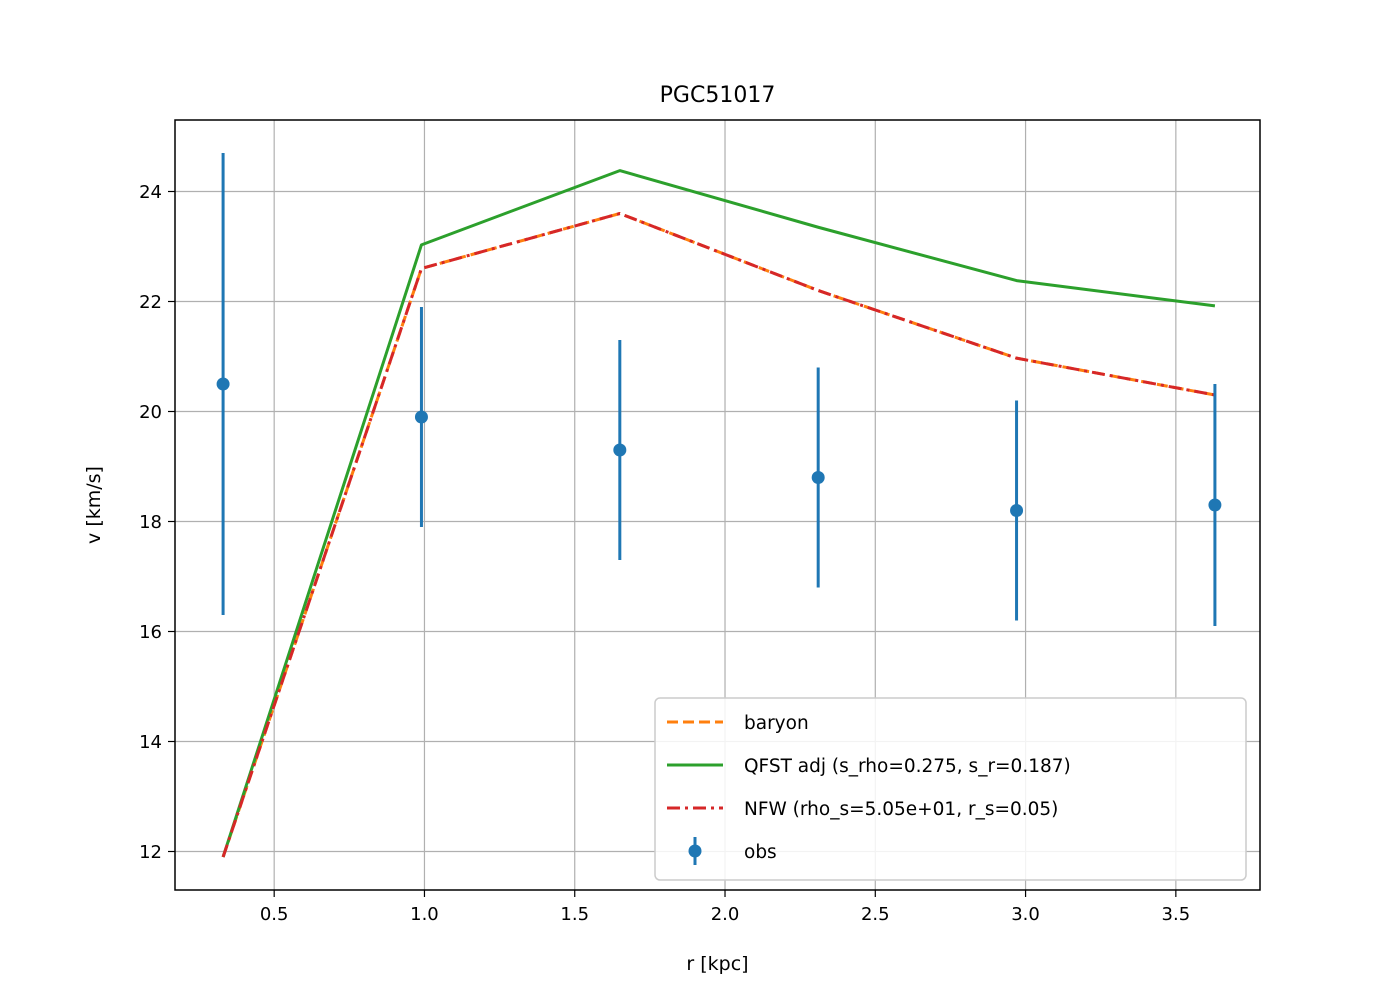 Image resolution: width=1400 pixels, height=1000 pixels. Describe the element at coordinates (424, 914) in the screenshot. I see `x-tick-label: 1.0` at that location.